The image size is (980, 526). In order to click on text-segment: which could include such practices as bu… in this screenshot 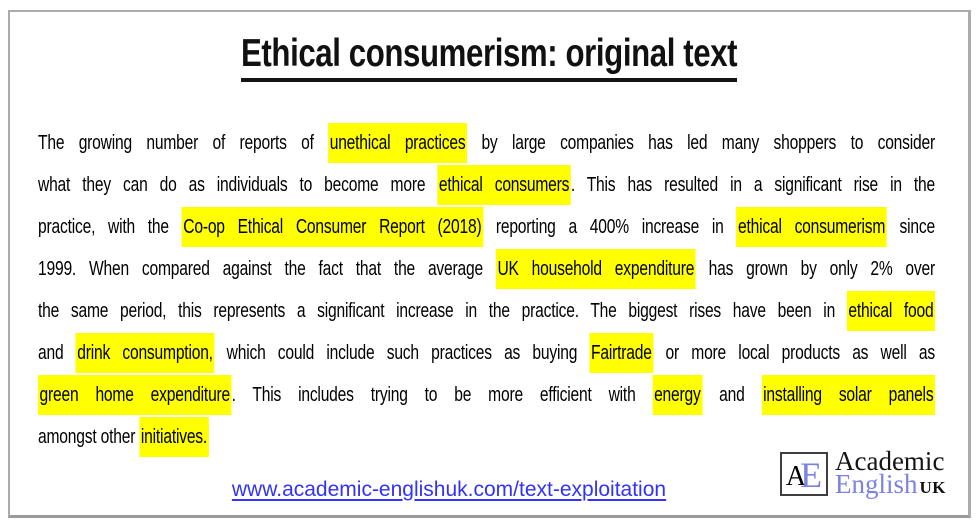, I will do `click(402, 353)`.